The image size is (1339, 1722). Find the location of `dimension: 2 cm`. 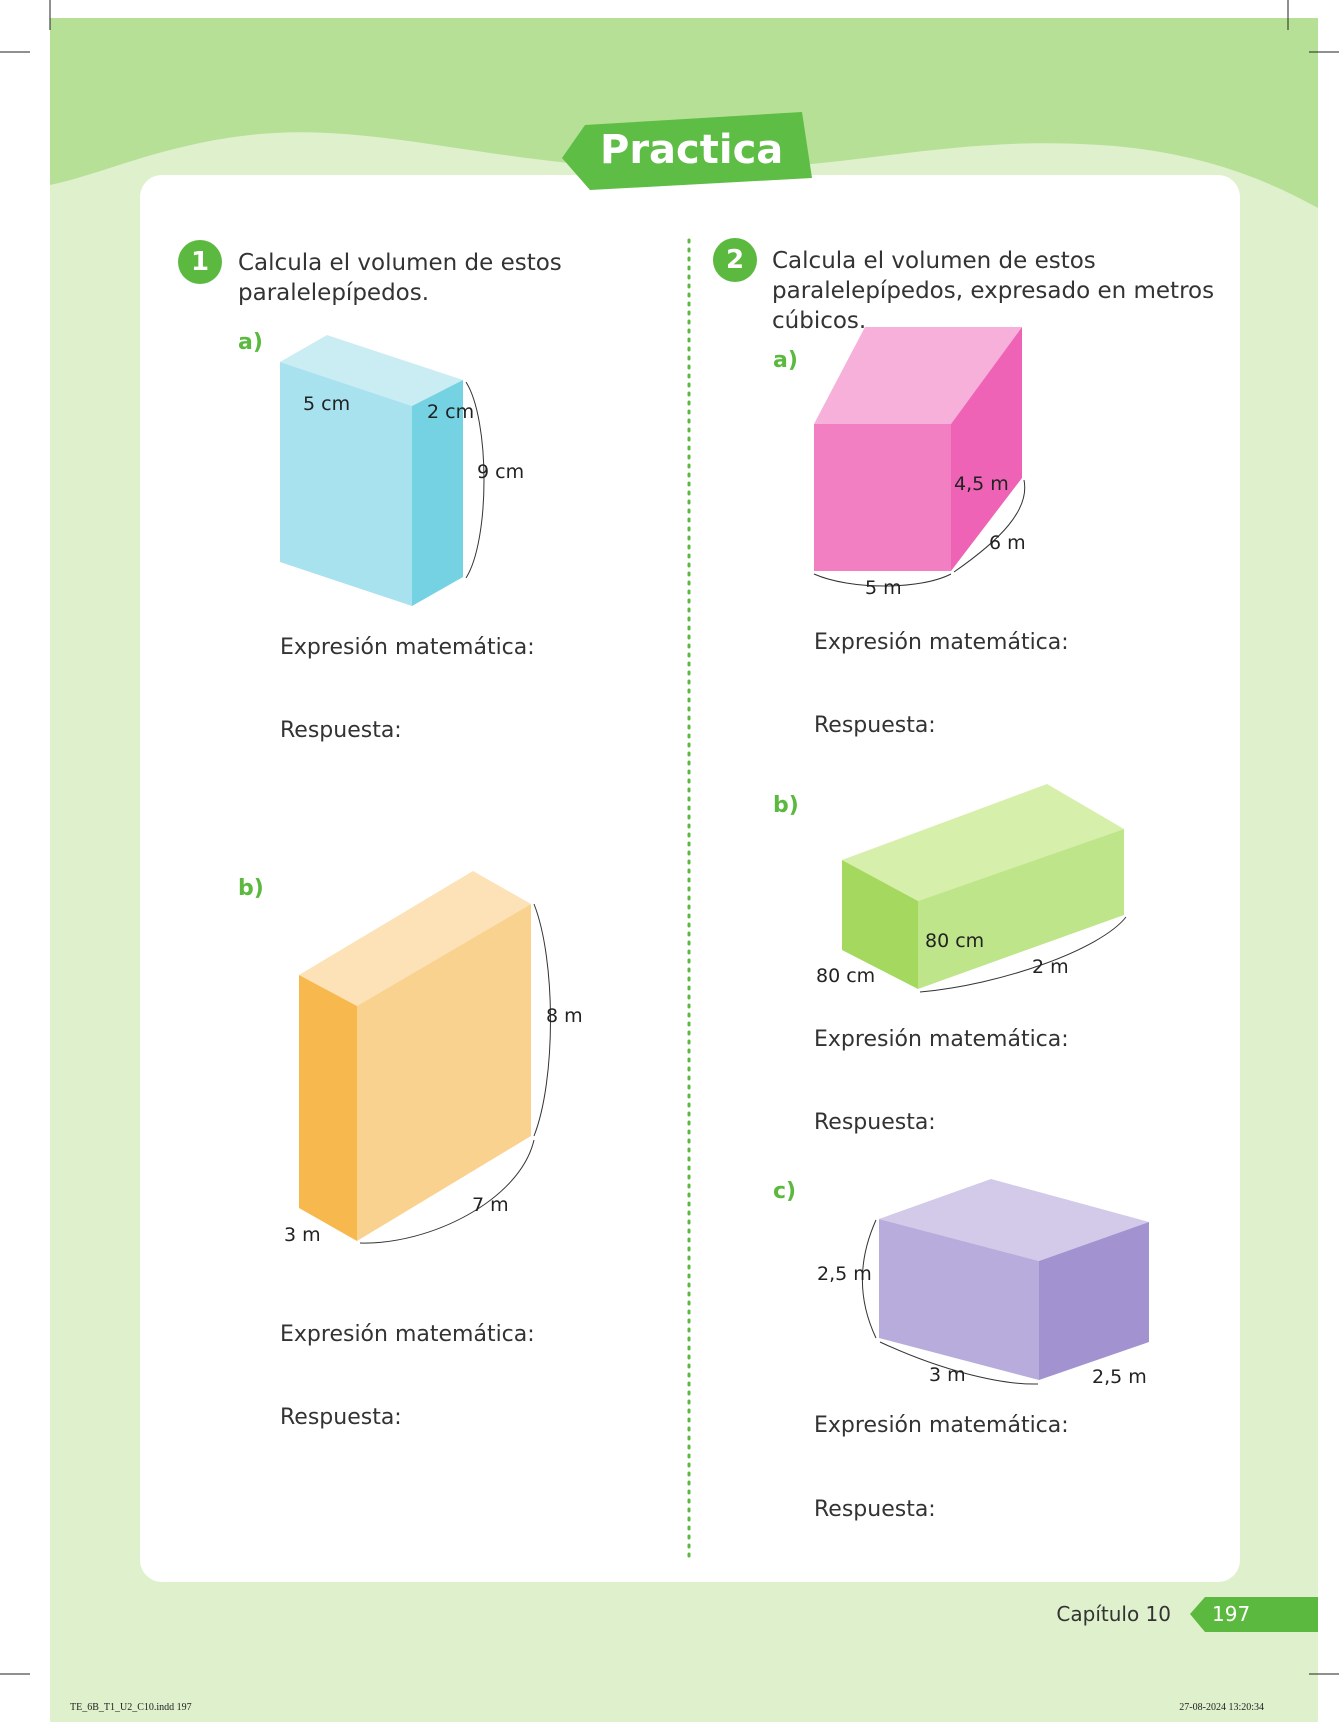

dimension: 2 cm is located at coordinates (451, 412).